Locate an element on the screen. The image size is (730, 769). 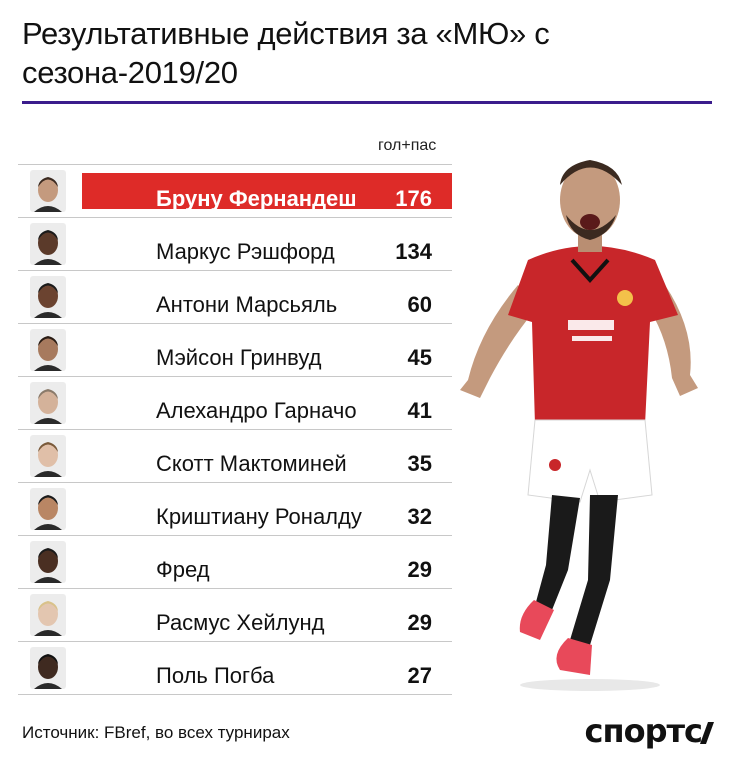
table-row: Бруну Фернандеш 176 is located at coordinates (235, 190).